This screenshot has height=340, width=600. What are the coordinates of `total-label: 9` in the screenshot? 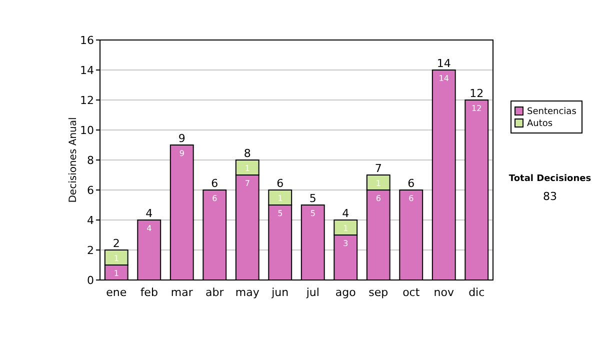 It's located at (182, 138).